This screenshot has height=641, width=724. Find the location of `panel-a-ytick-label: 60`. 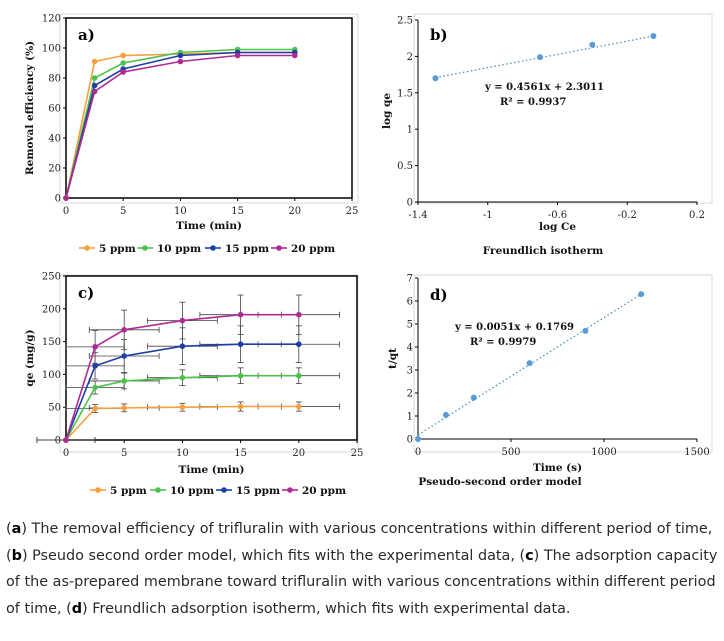

panel-a-ytick-label: 60 is located at coordinates (54, 109).